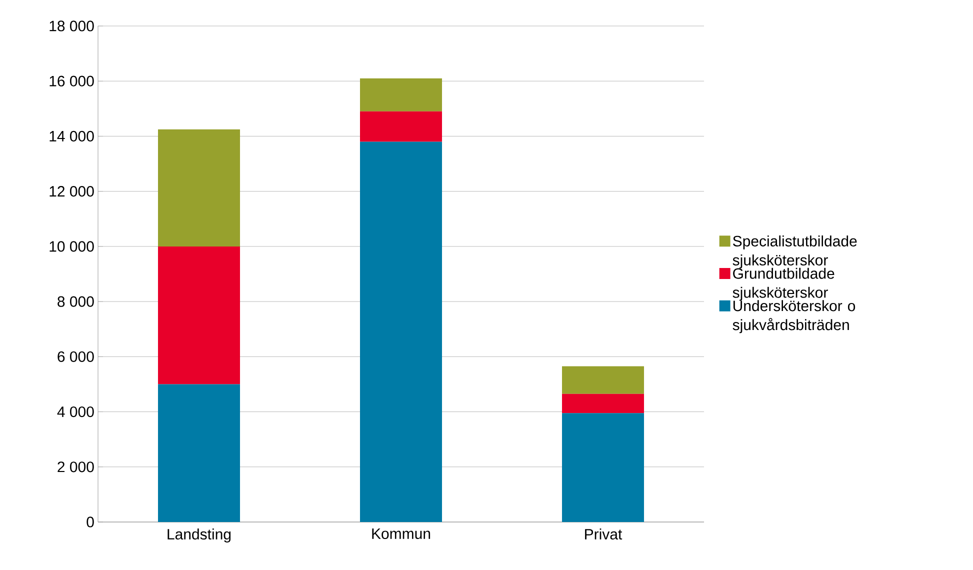 The image size is (973, 570). I want to click on y-tick-label: 10 000, so click(72, 246).